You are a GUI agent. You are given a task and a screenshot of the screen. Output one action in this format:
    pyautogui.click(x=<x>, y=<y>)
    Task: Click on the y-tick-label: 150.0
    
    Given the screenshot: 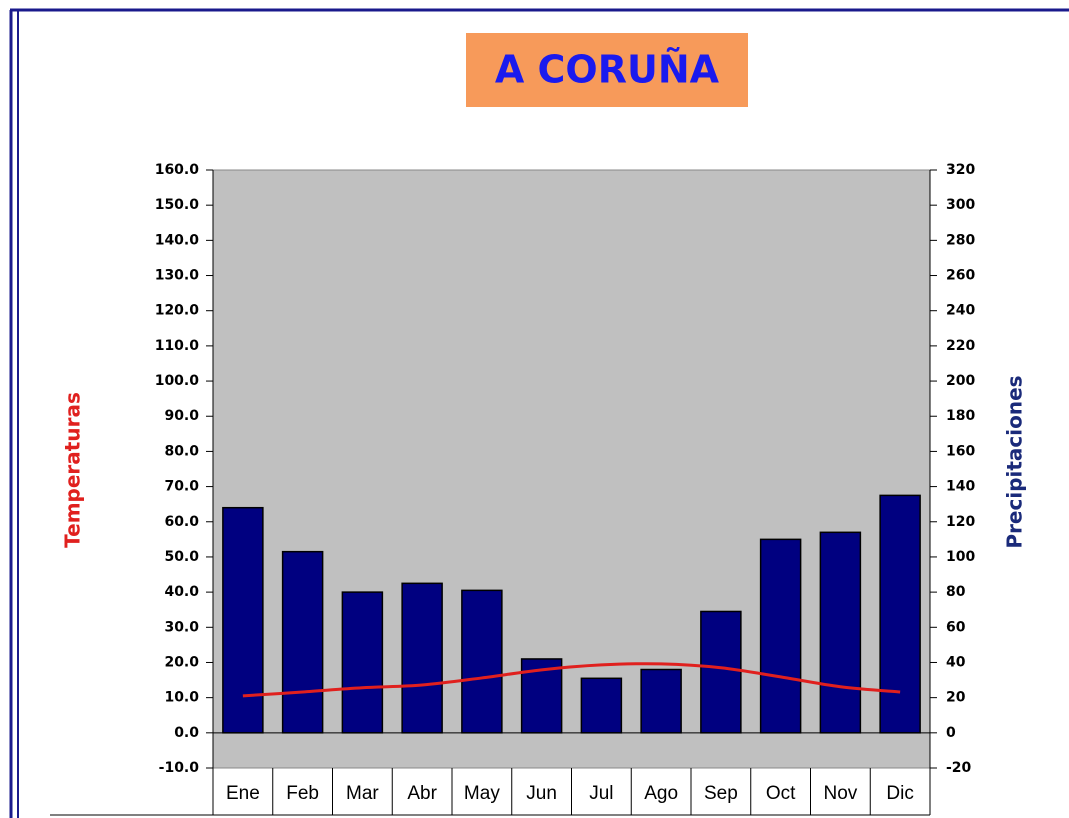 What is the action you would take?
    pyautogui.click(x=177, y=205)
    